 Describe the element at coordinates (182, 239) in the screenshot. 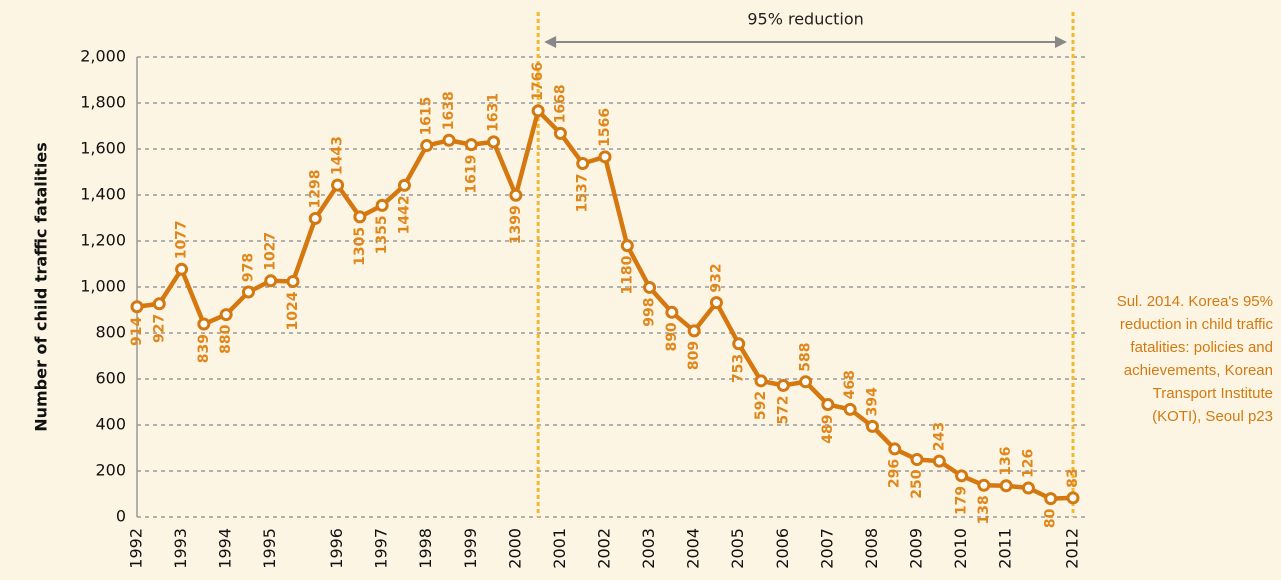

I see `data-label: 1077` at that location.